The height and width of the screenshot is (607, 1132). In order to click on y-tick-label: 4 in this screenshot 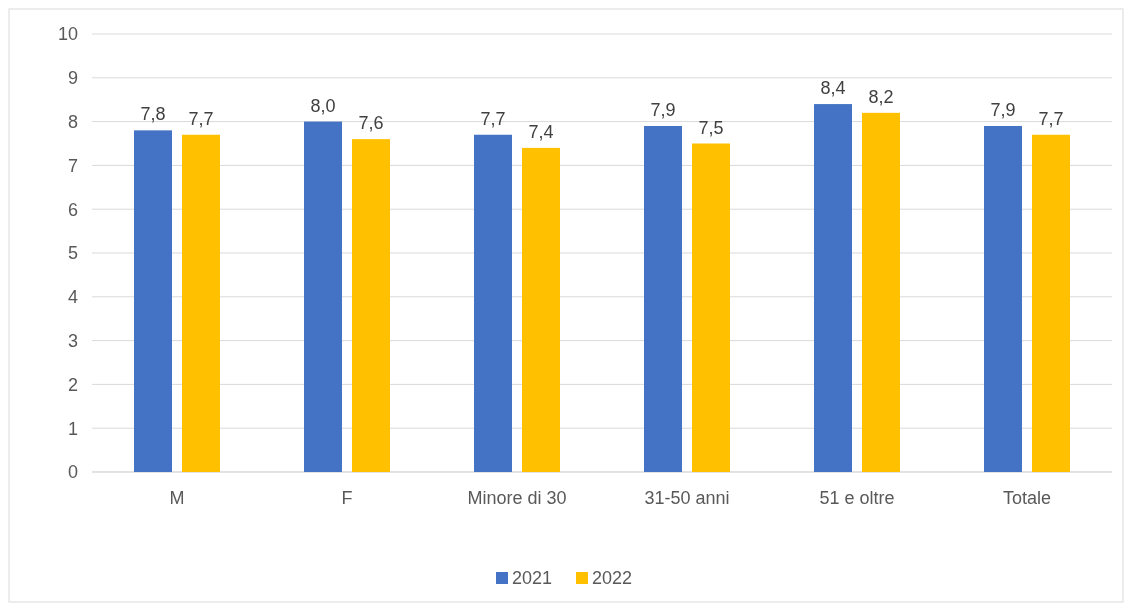, I will do `click(72, 297)`.